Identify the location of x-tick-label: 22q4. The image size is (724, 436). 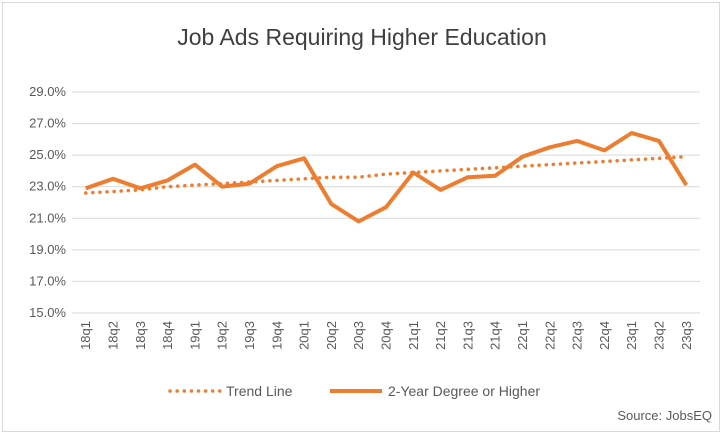
(604, 335).